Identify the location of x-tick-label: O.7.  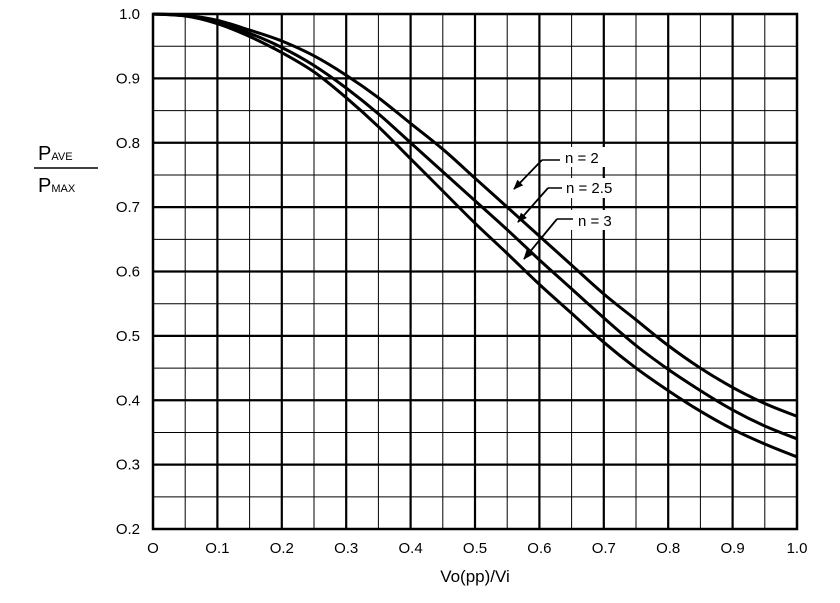
(604, 548).